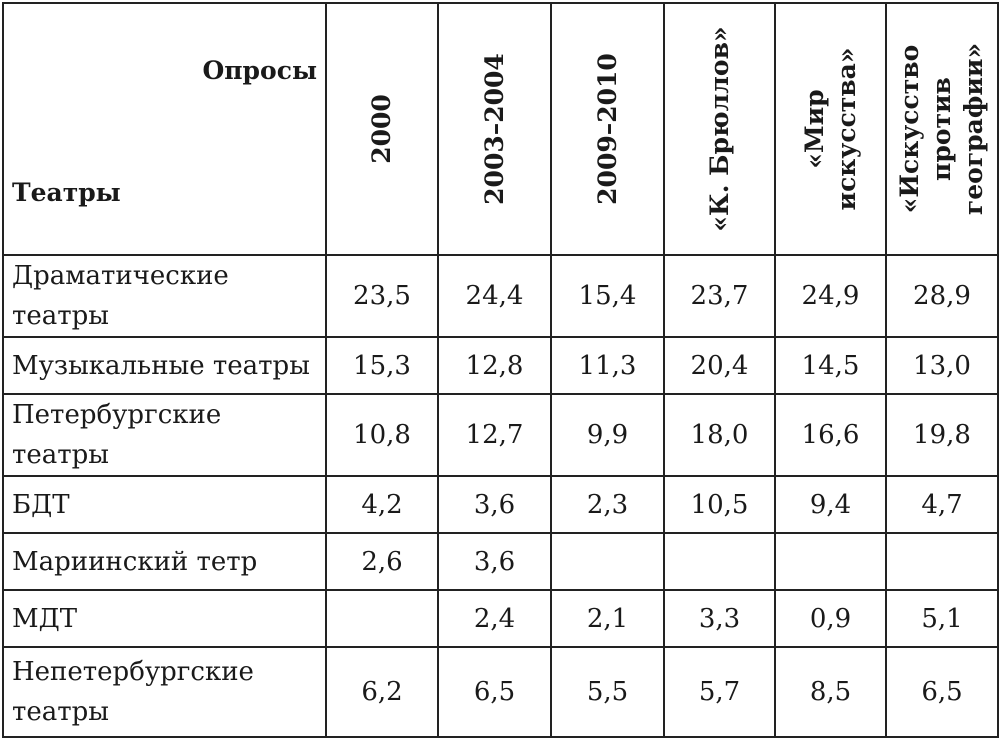  What do you see at coordinates (382, 435) in the screenshot?
I see `table-cell: 10,8` at bounding box center [382, 435].